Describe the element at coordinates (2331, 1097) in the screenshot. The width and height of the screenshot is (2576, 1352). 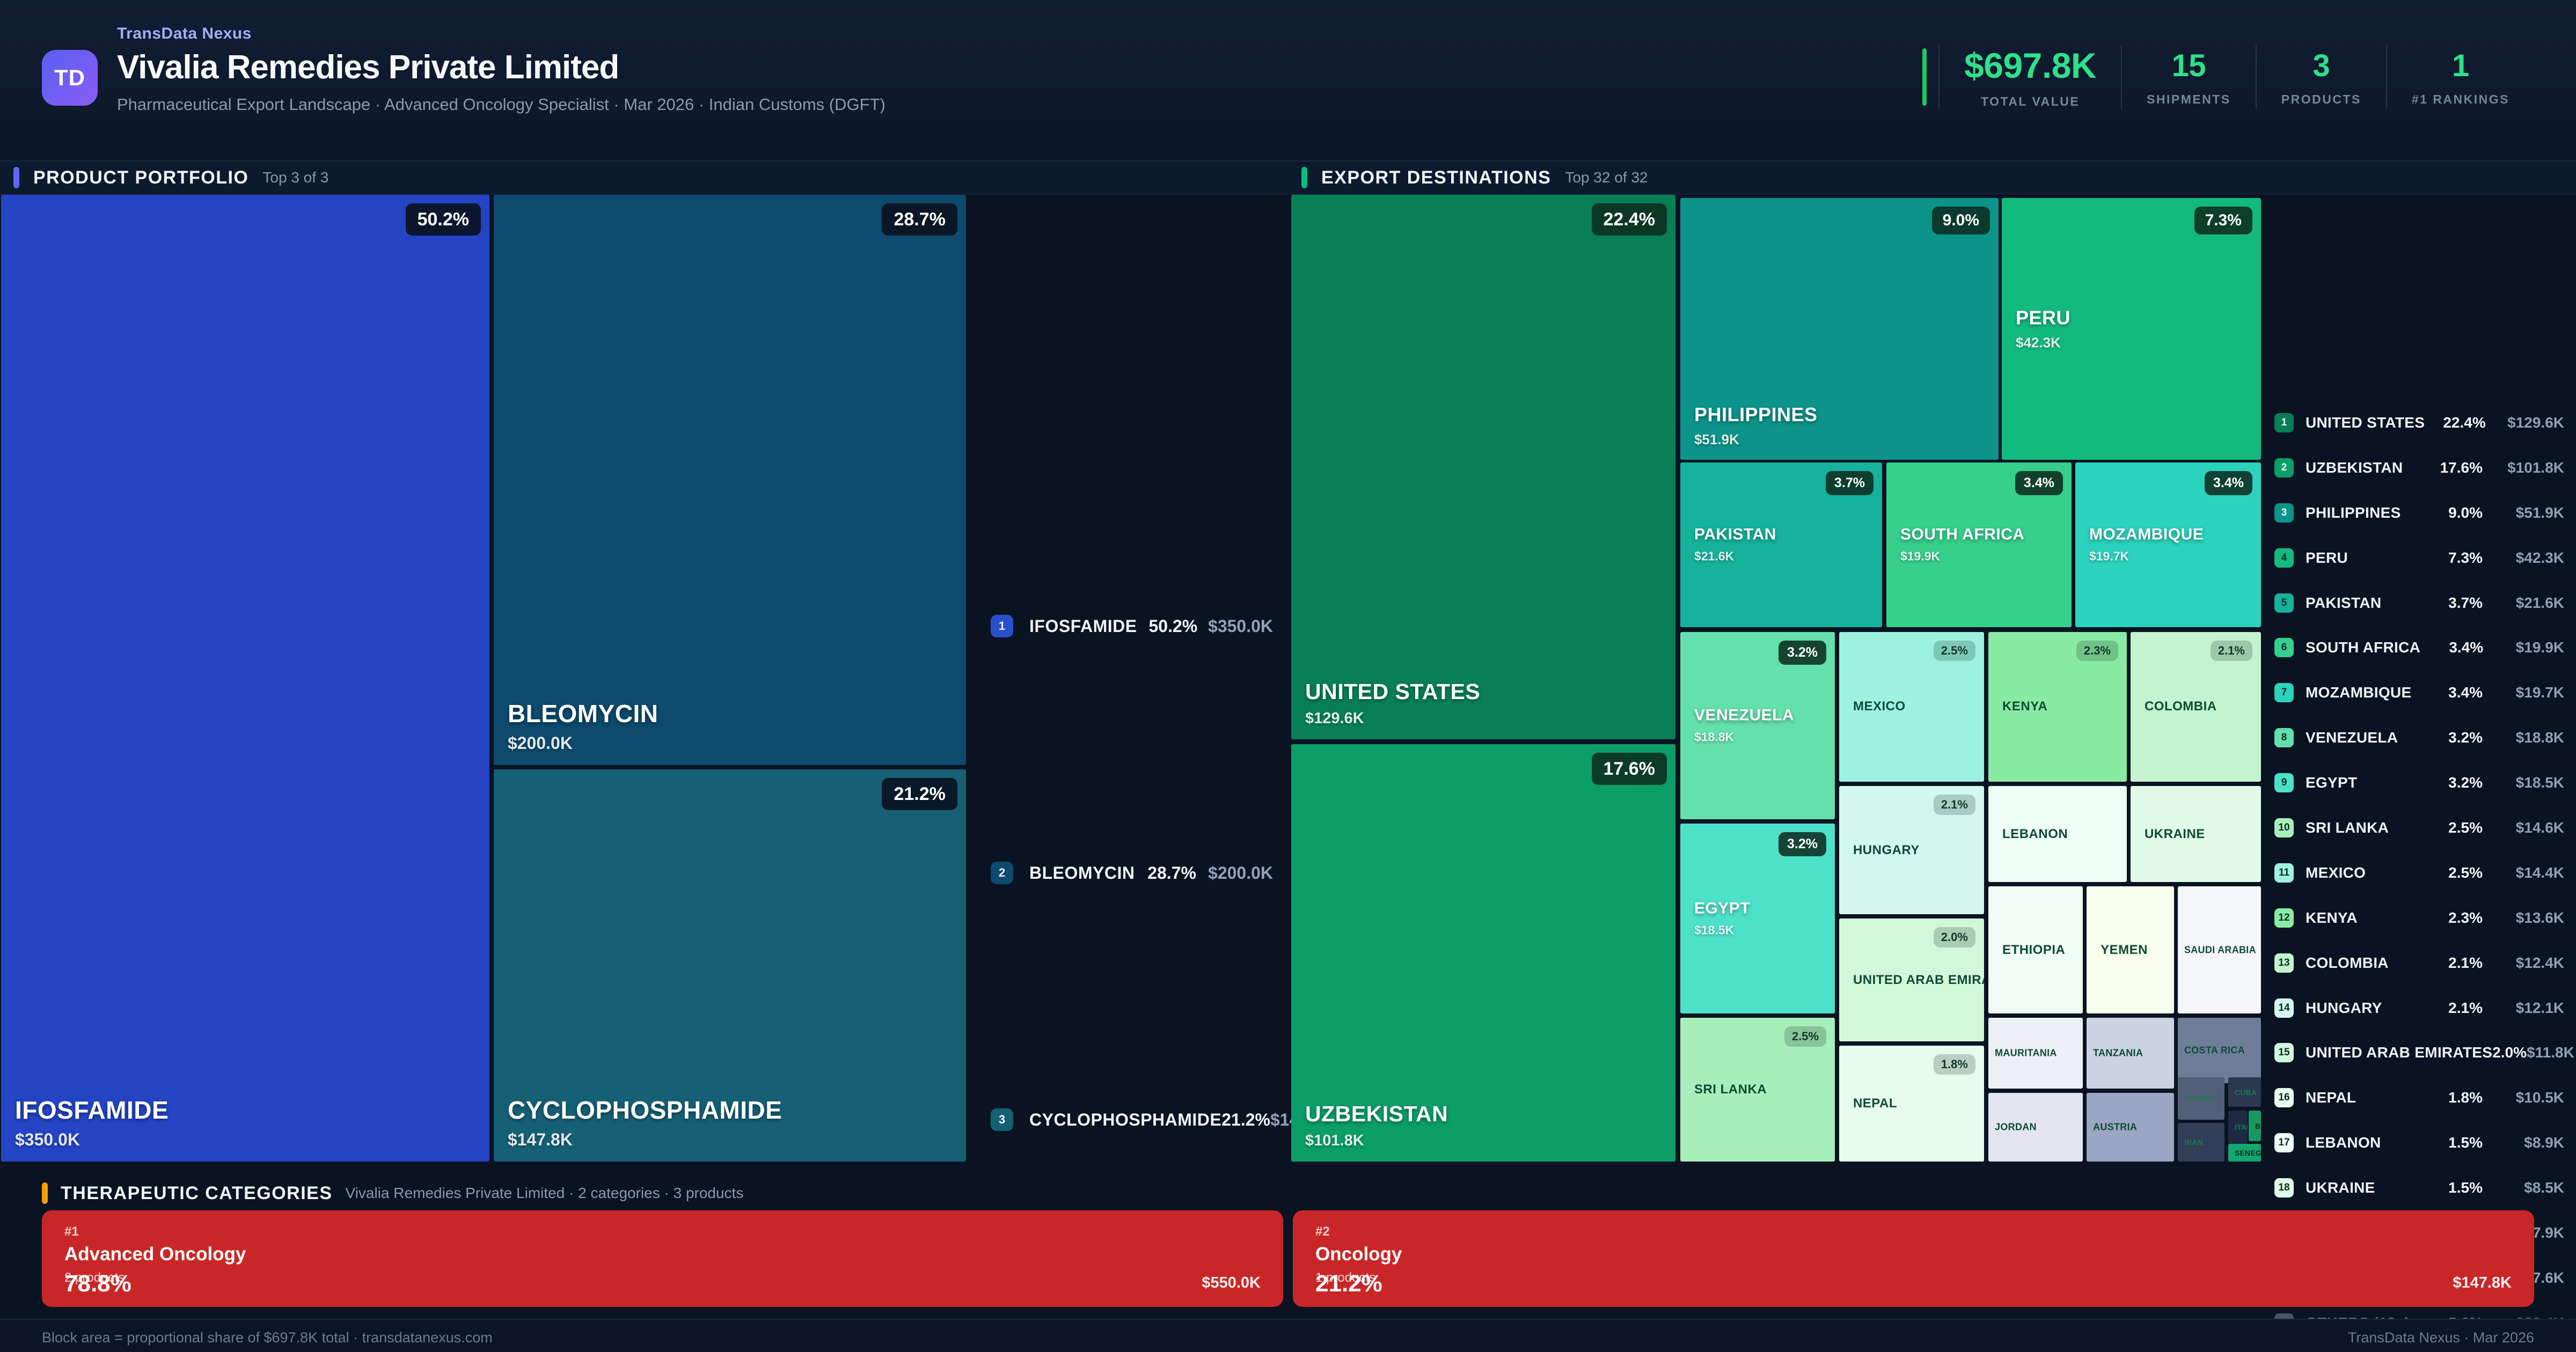
I see `legend-country-name: NEPAL` at that location.